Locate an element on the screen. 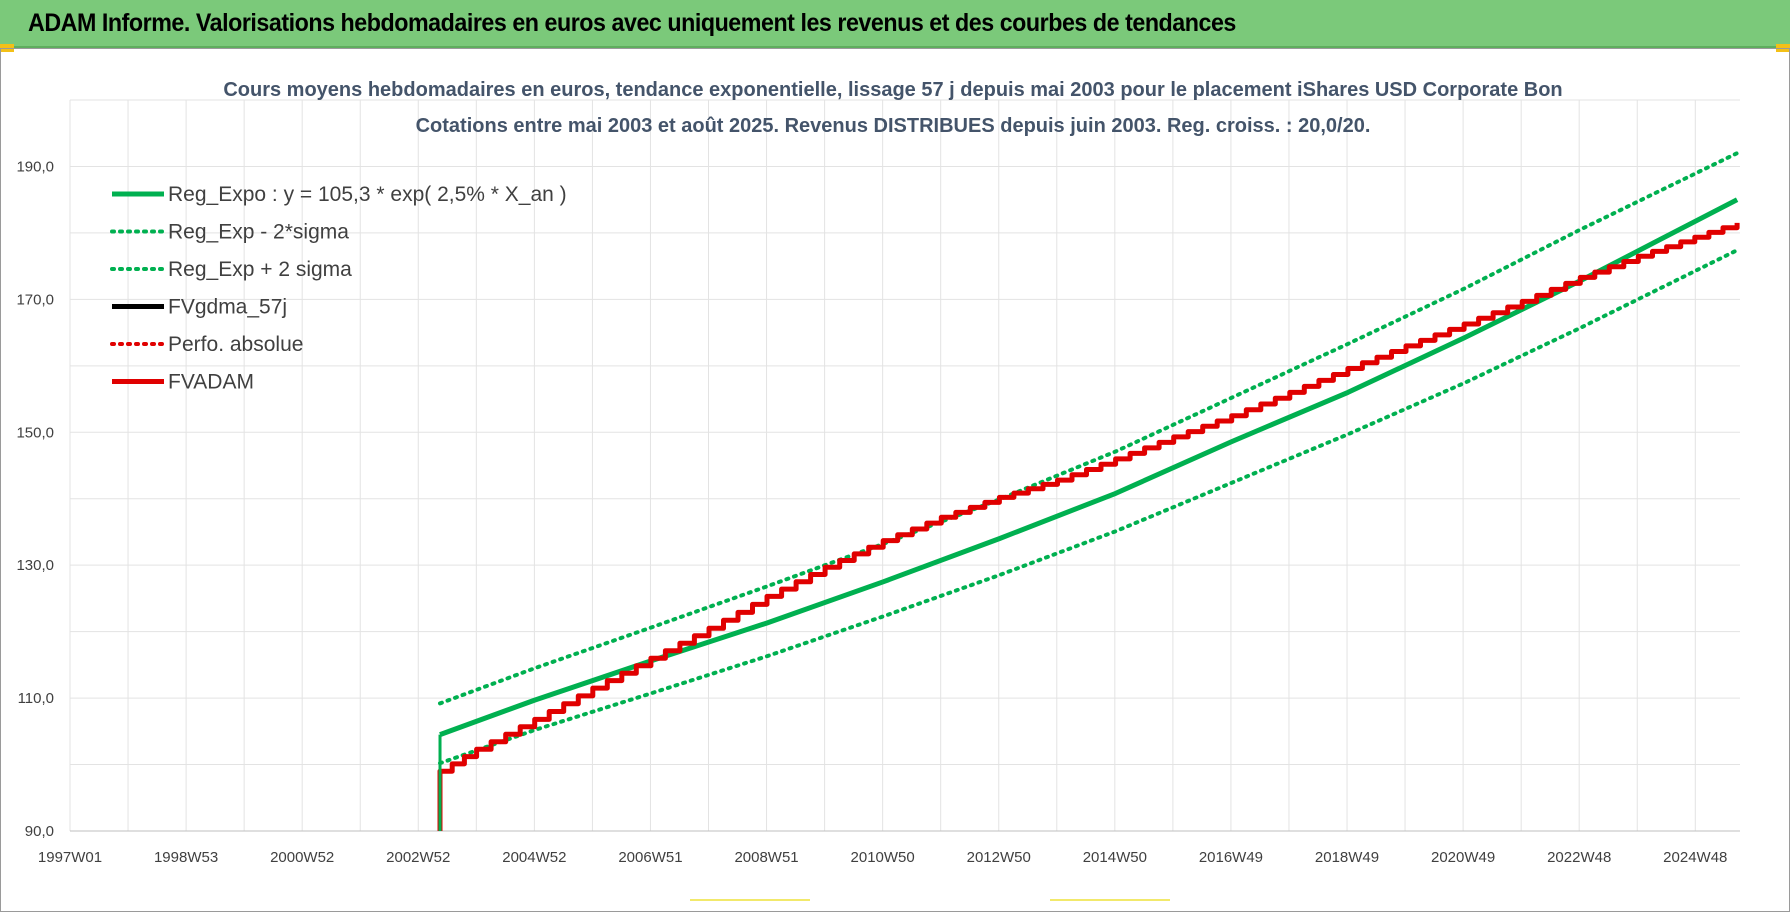 This screenshot has width=1790, height=912. x-tick-label: 2000W52 is located at coordinates (302, 857).